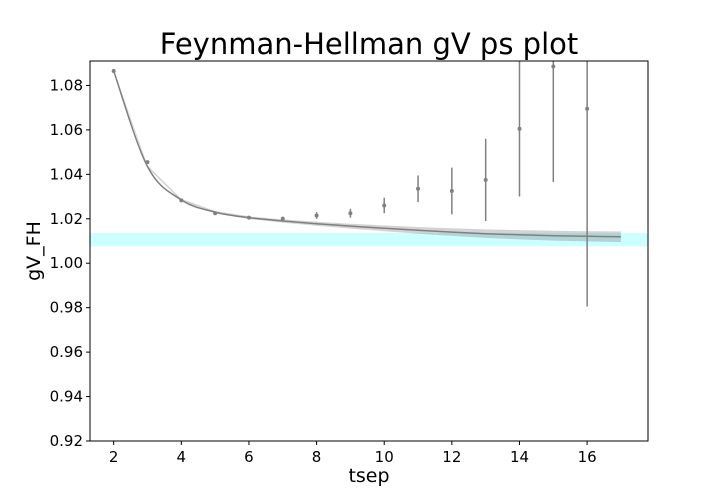 The width and height of the screenshot is (720, 504). I want to click on reference-band, so click(369, 240).